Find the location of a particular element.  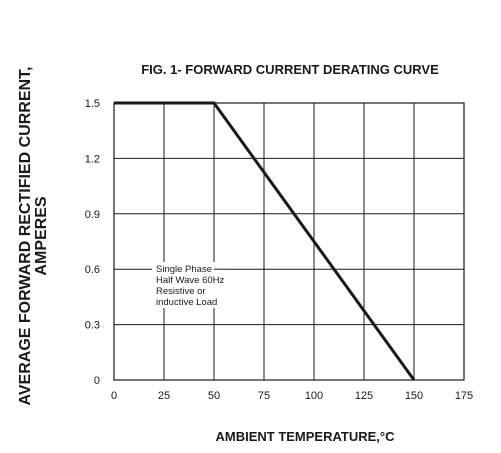

x-axis-label: AMBIENT TEMPERATURE,°C is located at coordinates (305, 436).